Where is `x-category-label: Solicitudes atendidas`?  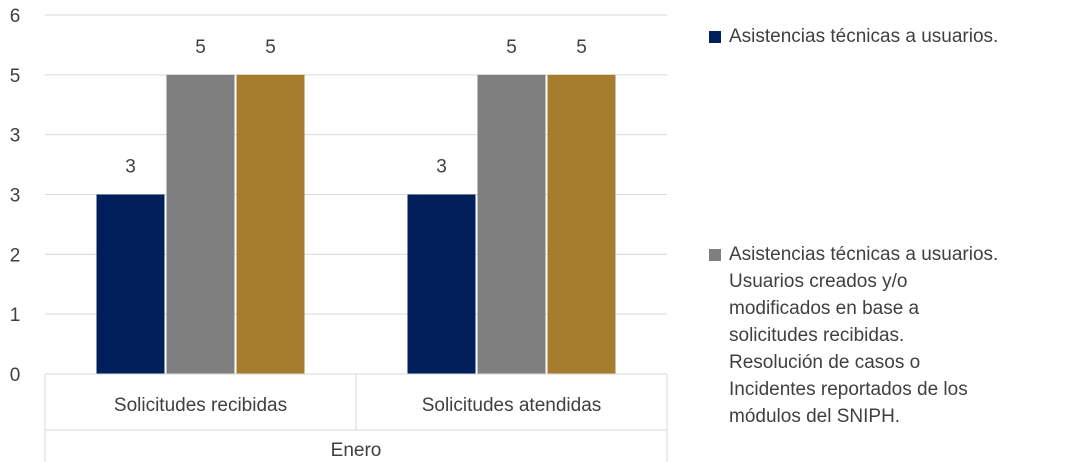
x-category-label: Solicitudes atendidas is located at coordinates (512, 405).